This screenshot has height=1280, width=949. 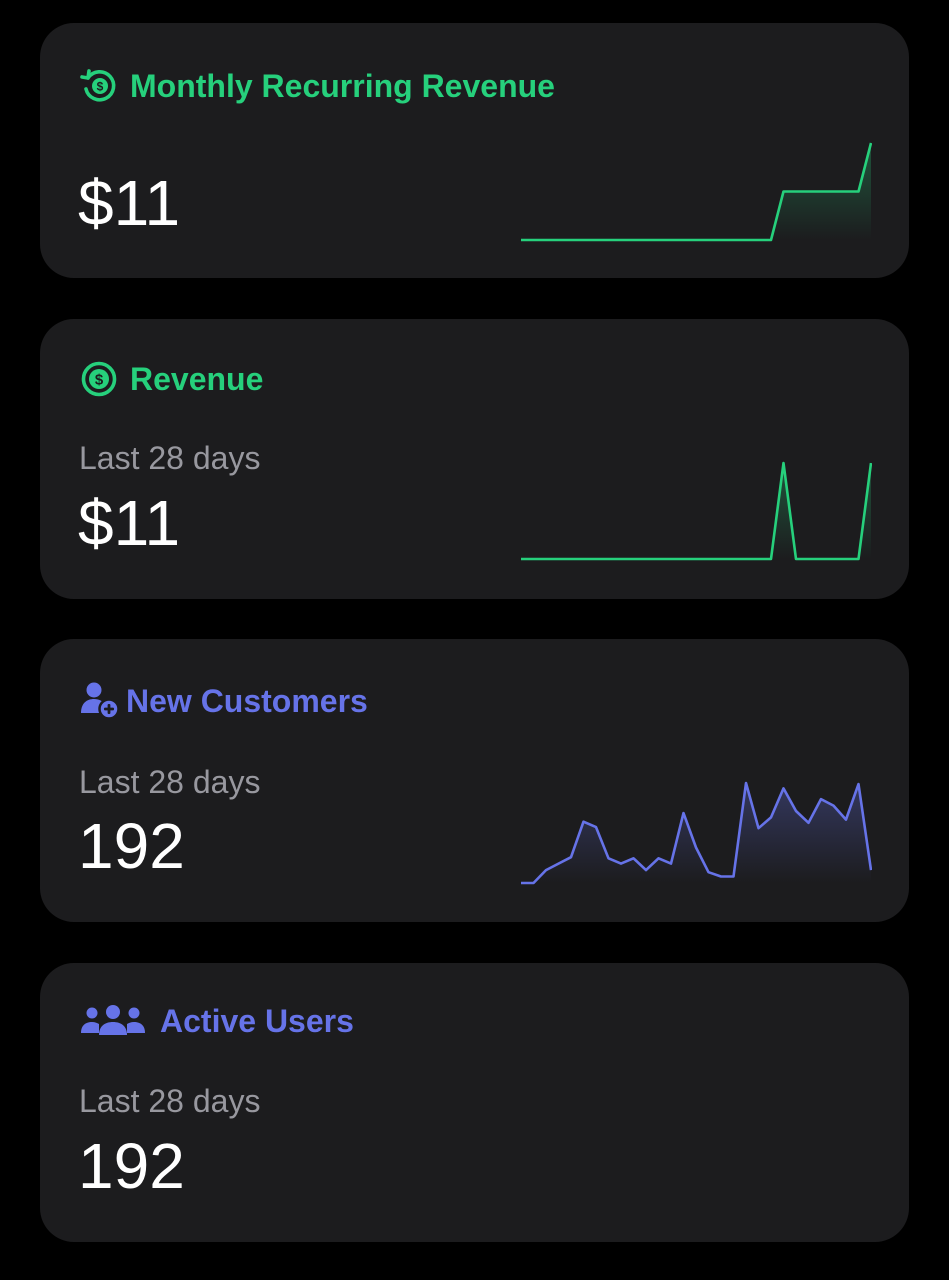 I want to click on new-customers-sparkline-line, so click(x=696, y=833).